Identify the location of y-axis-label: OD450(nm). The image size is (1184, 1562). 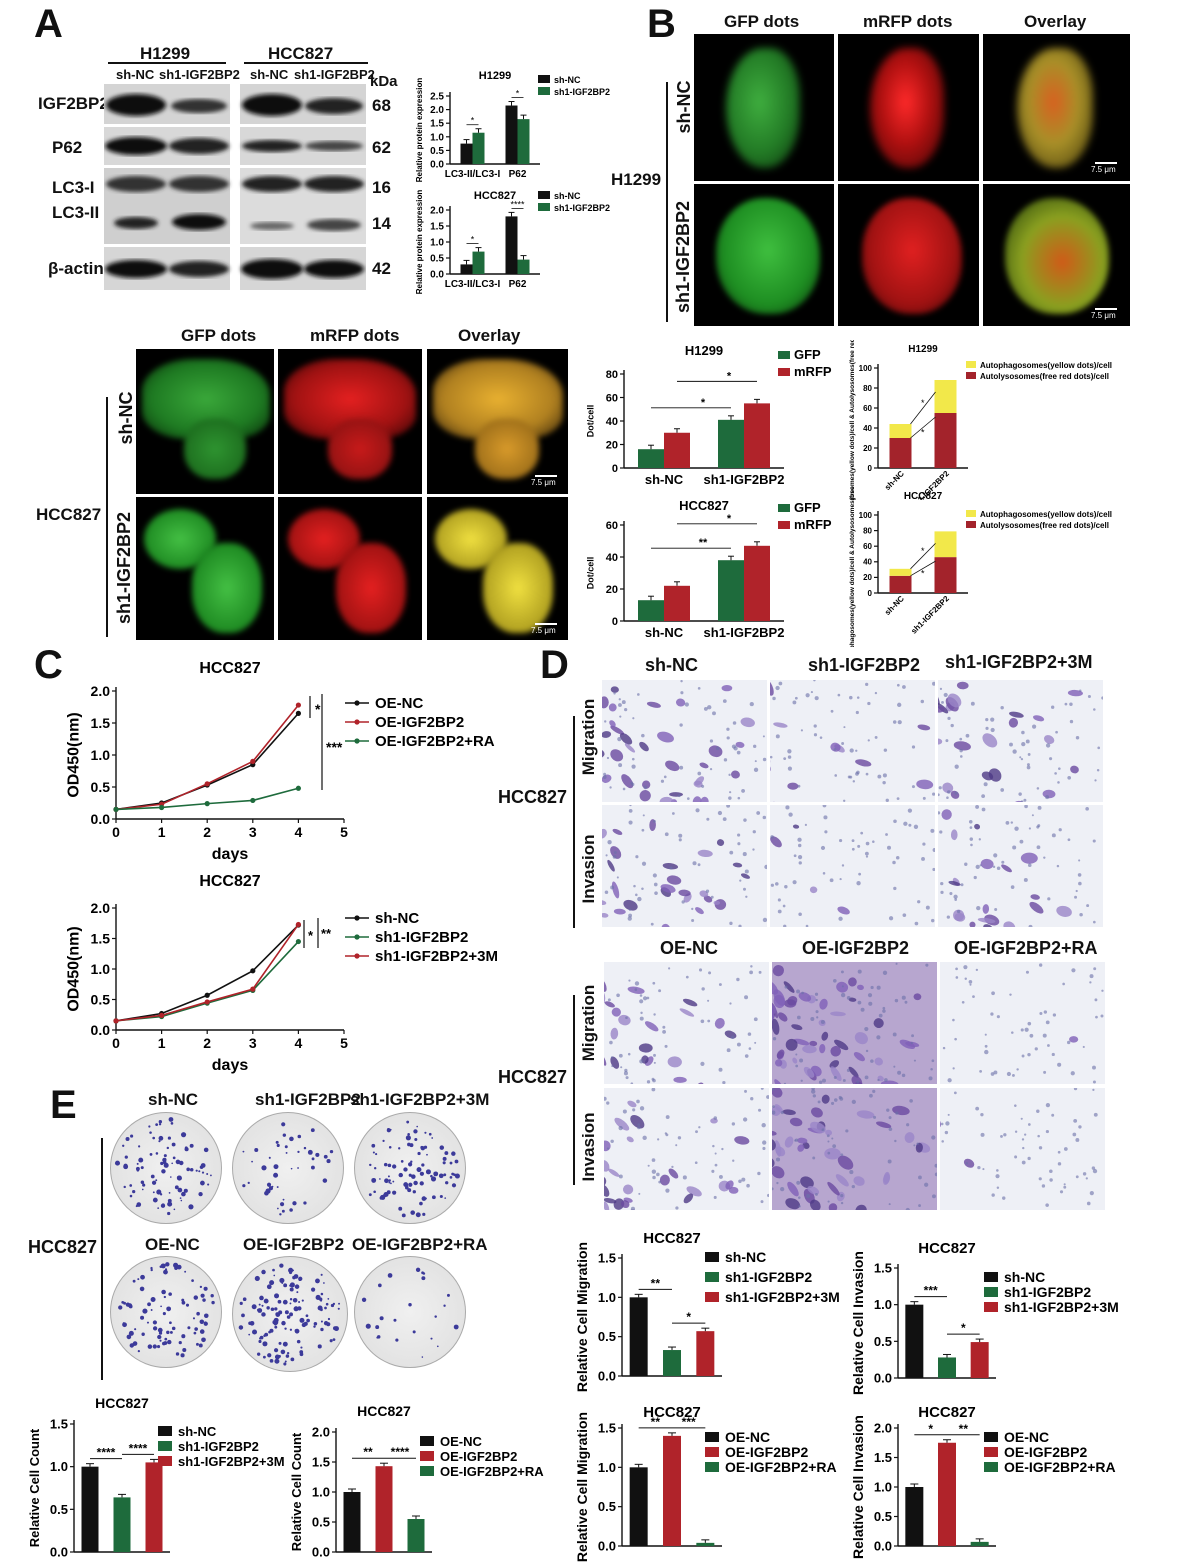
(73, 754).